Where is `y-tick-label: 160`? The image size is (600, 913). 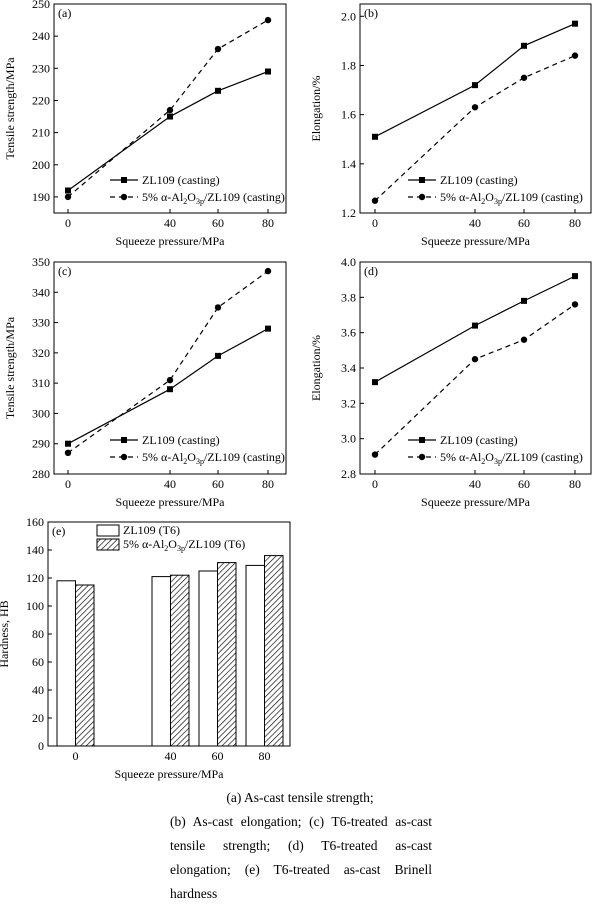 y-tick-label: 160 is located at coordinates (35, 522).